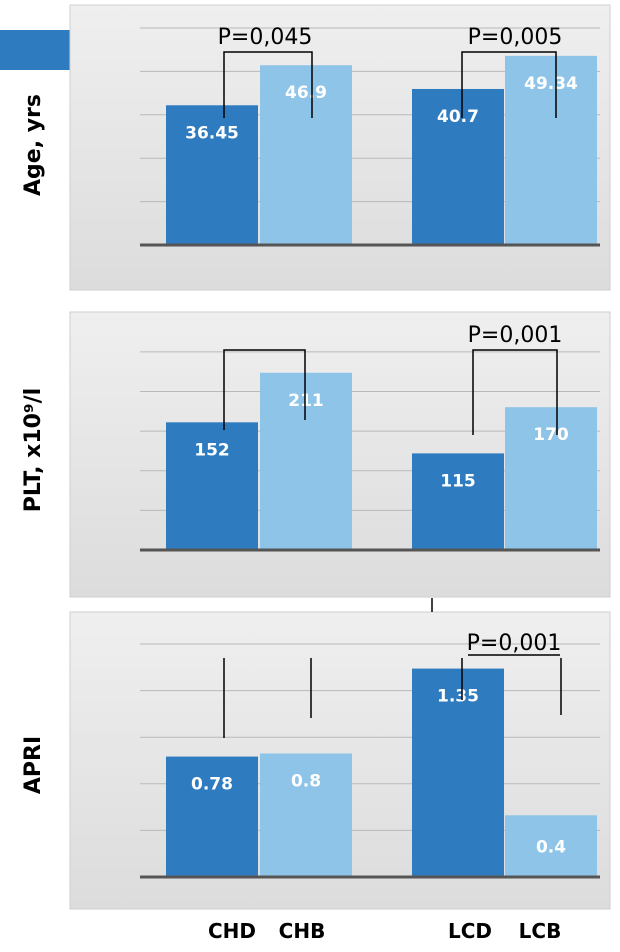 The width and height of the screenshot is (620, 952). What do you see at coordinates (458, 117) in the screenshot?
I see `data-label-lcd: 40.7` at bounding box center [458, 117].